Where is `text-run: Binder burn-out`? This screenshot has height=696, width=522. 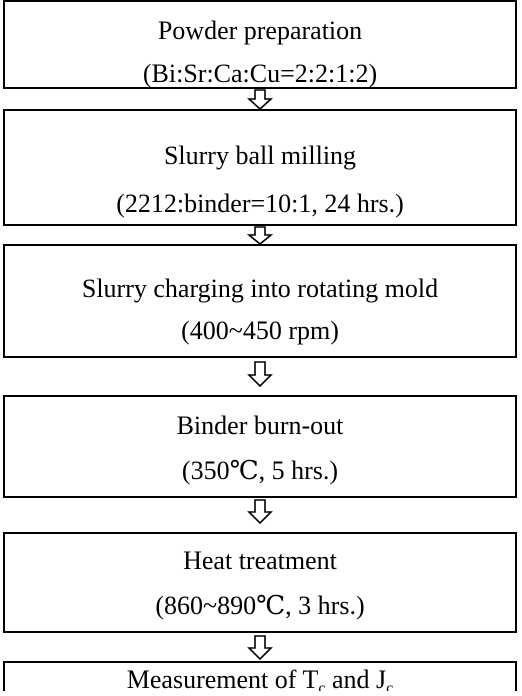
text-run: Binder burn-out is located at coordinates (261, 425).